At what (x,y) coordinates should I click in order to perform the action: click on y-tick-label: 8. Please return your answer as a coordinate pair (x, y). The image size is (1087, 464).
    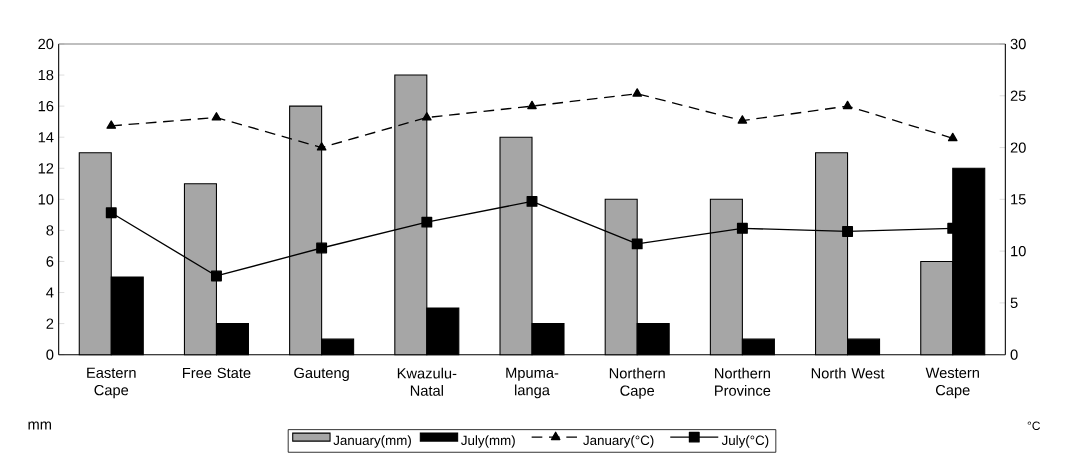
    Looking at the image, I should click on (50, 230).